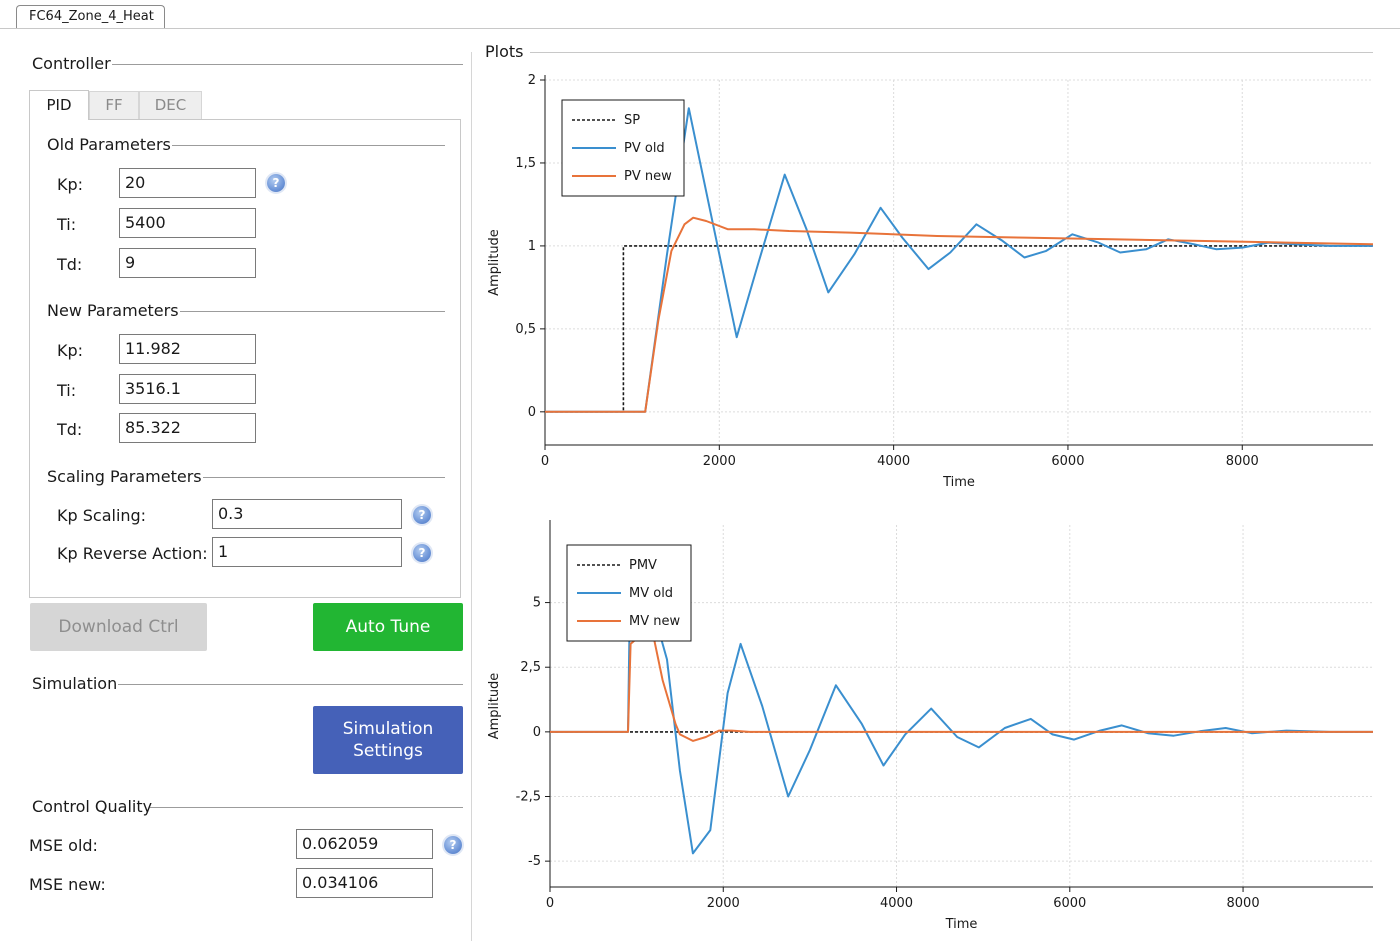 The image size is (1400, 947). I want to click on simulation-settings-line2: Settings, so click(388, 751).